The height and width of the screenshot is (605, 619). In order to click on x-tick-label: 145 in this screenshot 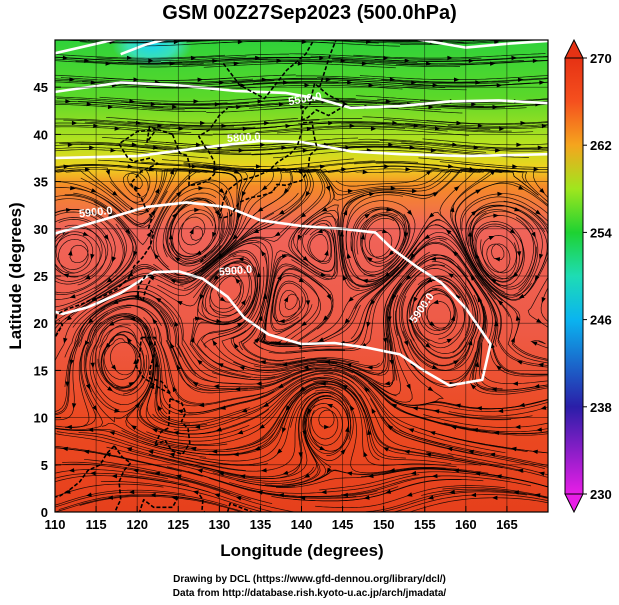, I will do `click(343, 524)`.